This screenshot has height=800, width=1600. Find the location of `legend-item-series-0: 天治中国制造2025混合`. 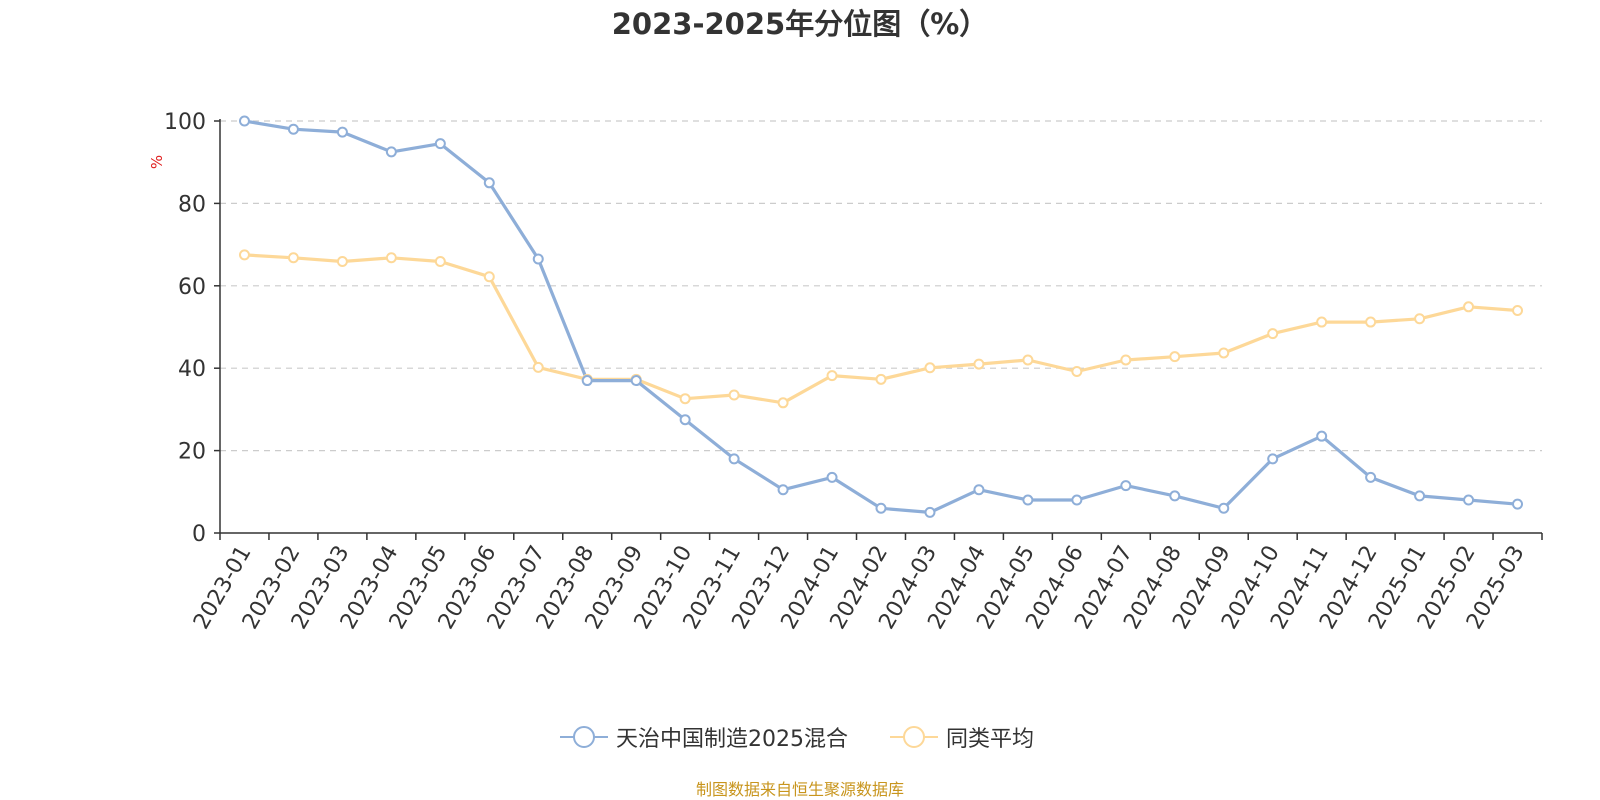

legend-item-series-0: 天治中国制造2025混合 is located at coordinates (704, 737).